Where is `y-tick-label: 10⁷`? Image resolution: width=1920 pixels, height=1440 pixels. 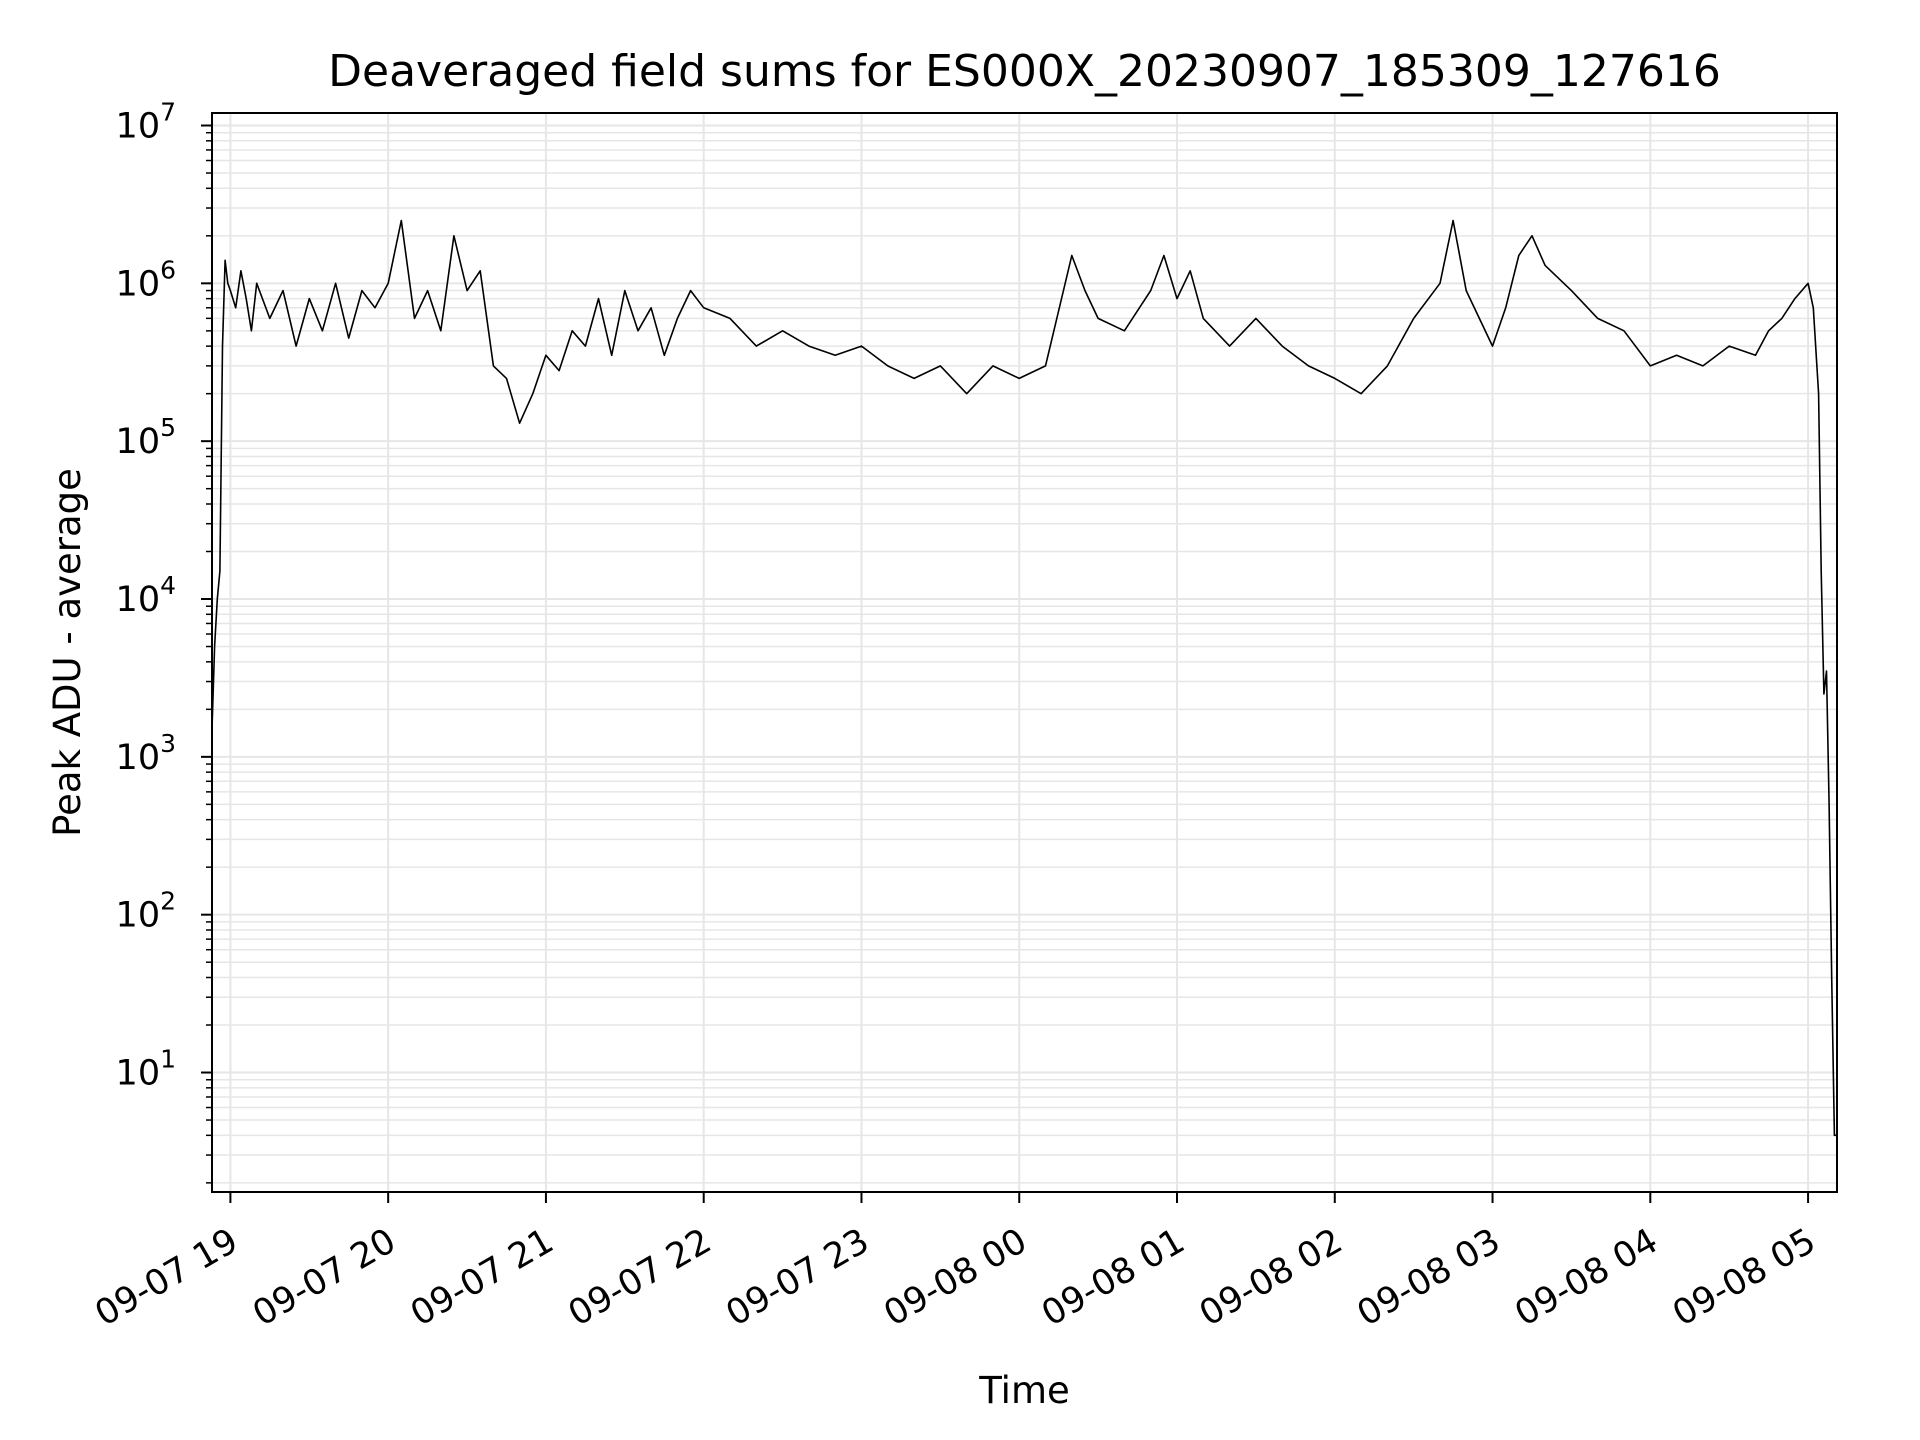
y-tick-label: 10⁷ is located at coordinates (146, 121).